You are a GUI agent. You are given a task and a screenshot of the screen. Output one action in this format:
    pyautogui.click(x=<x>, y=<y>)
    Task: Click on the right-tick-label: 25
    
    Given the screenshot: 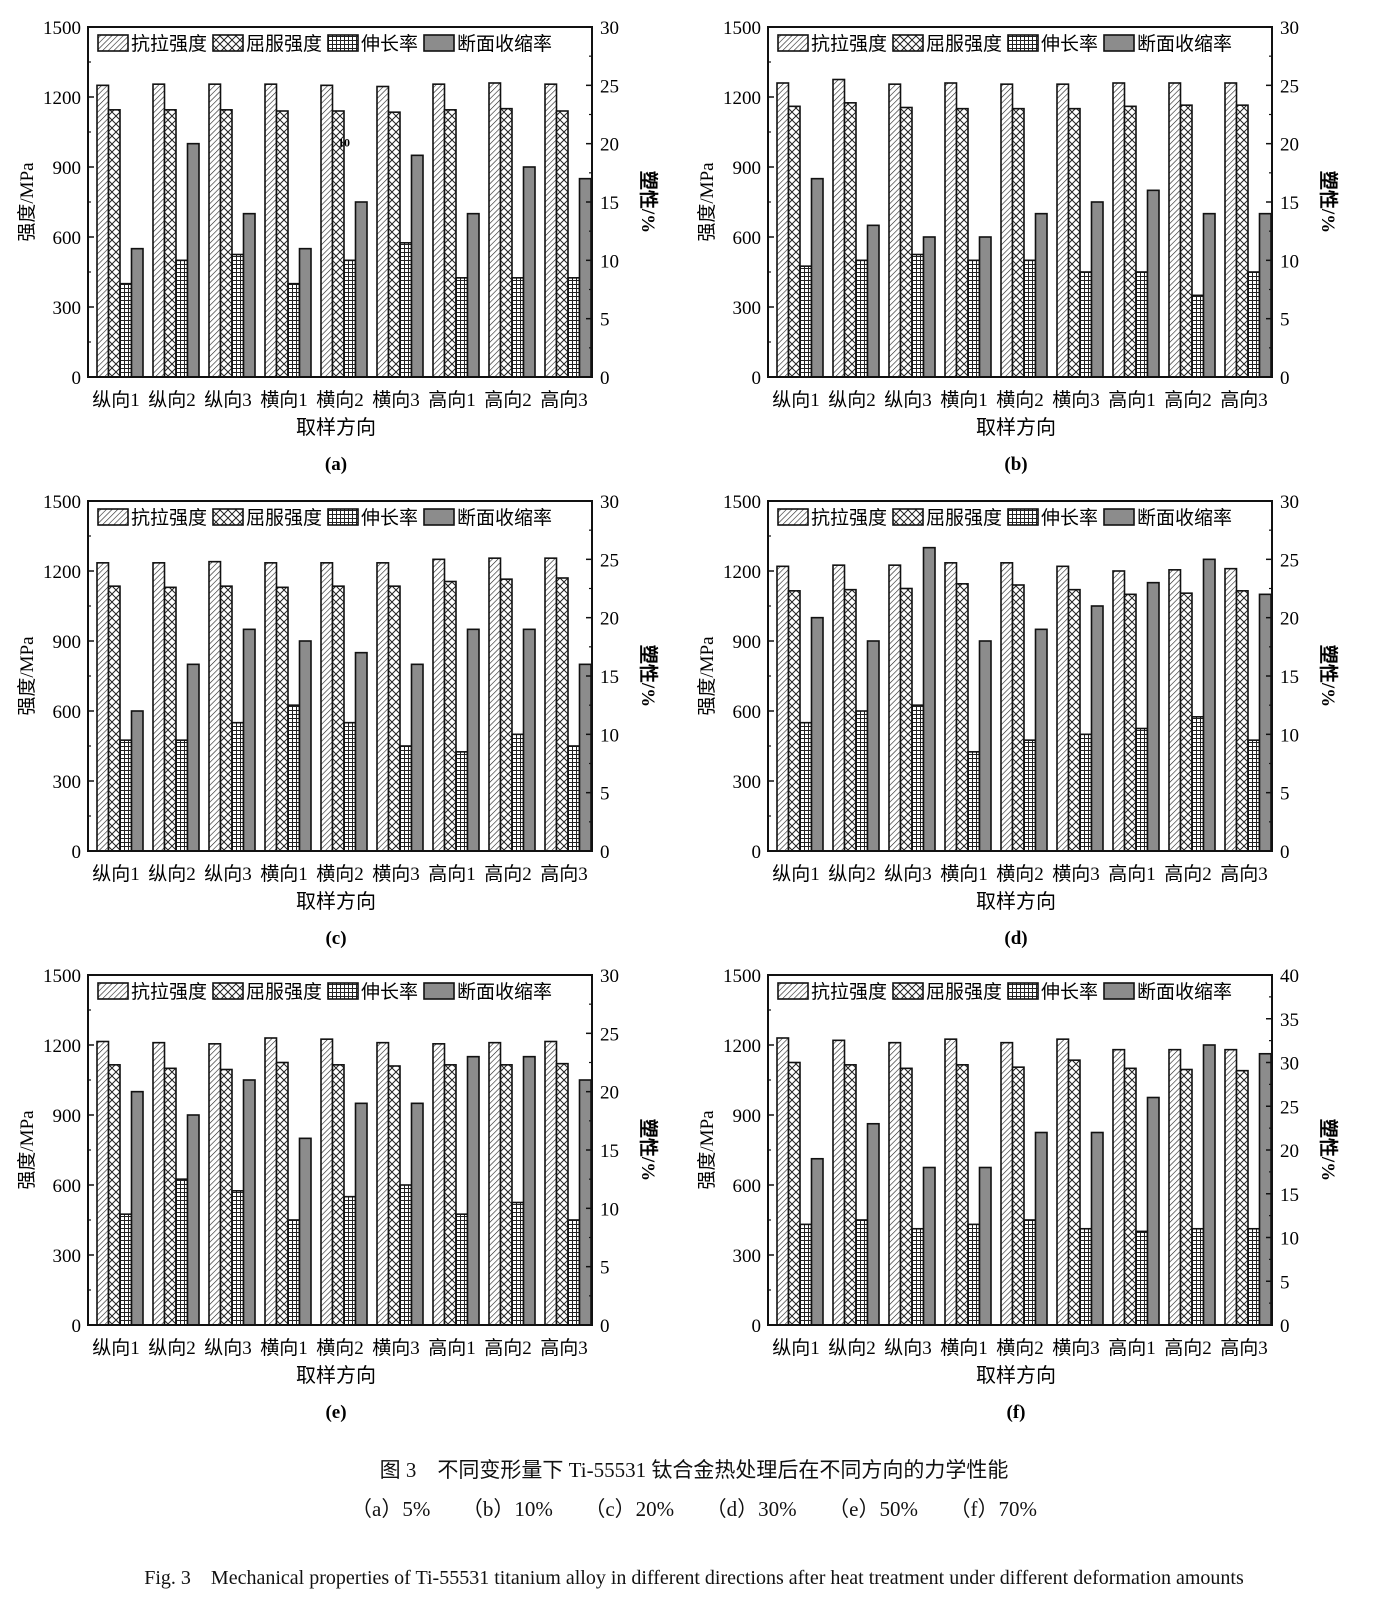 What is the action you would take?
    pyautogui.click(x=609, y=1034)
    